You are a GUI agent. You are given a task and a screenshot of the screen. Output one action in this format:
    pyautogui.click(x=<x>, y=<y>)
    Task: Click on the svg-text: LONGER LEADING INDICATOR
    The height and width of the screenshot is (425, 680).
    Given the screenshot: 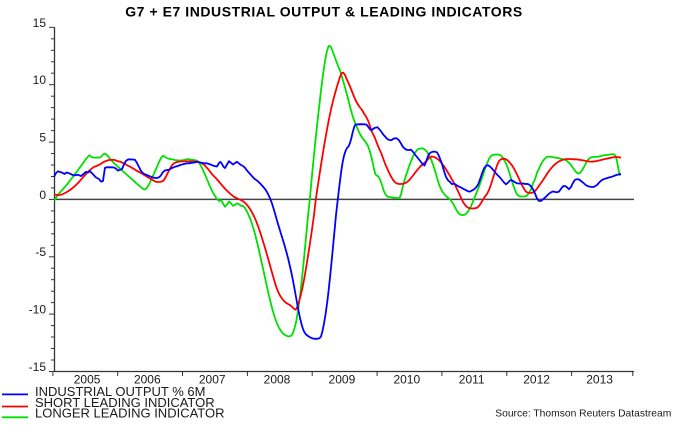 What is the action you would take?
    pyautogui.click(x=130, y=412)
    